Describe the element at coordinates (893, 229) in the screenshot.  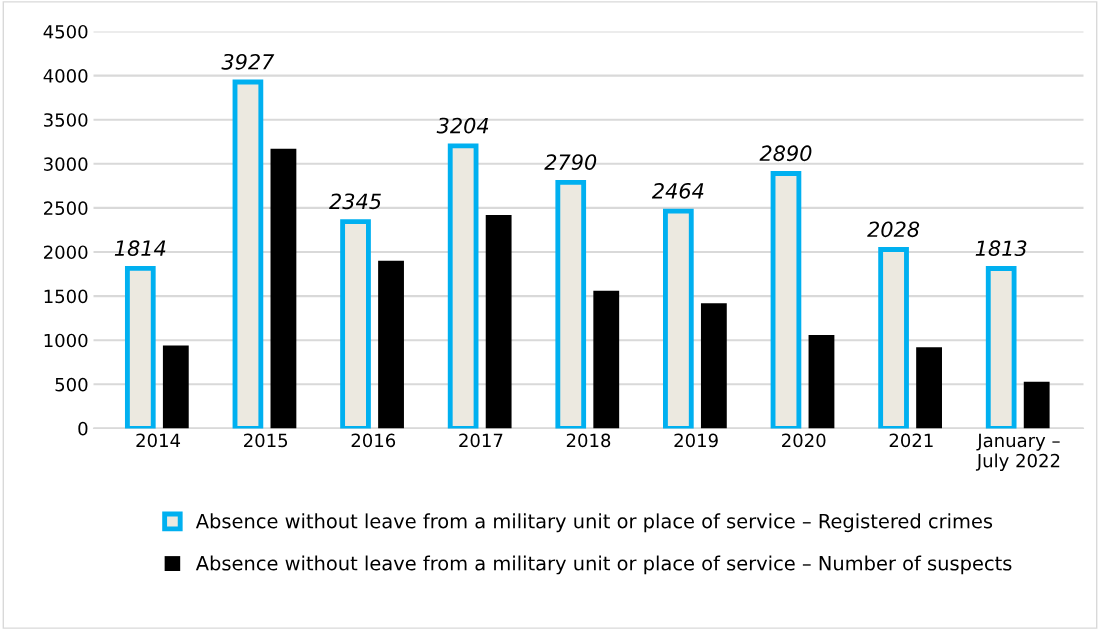
I see `data-label: 2028` at that location.